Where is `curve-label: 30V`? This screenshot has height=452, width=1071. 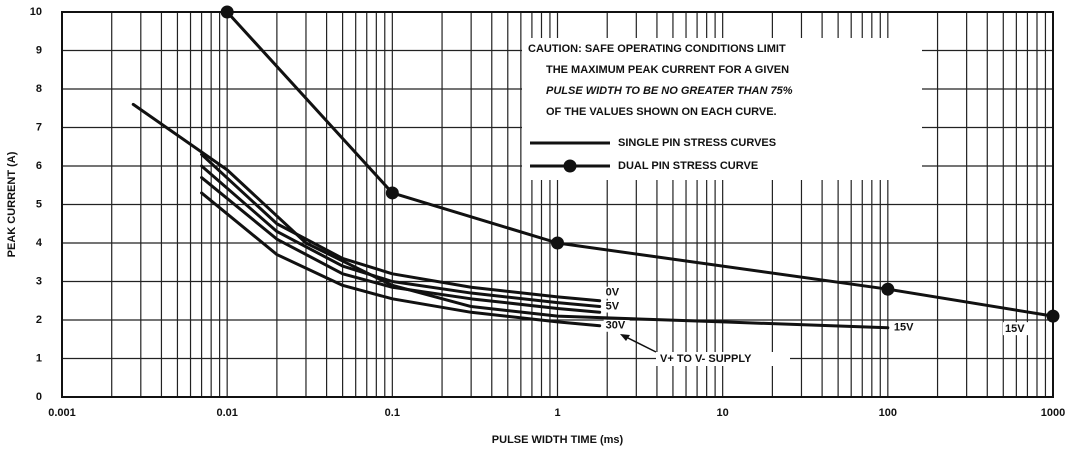
curve-label: 30V is located at coordinates (616, 326).